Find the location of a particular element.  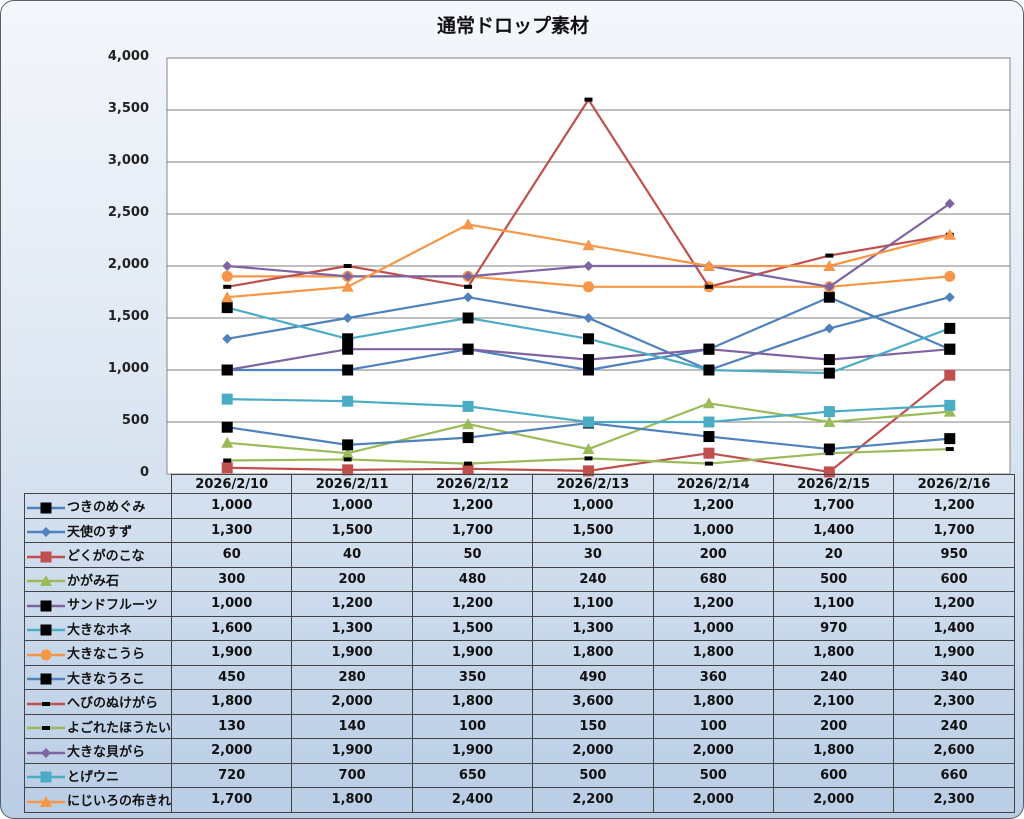

y-tick-label: 500 is located at coordinates (135, 420).